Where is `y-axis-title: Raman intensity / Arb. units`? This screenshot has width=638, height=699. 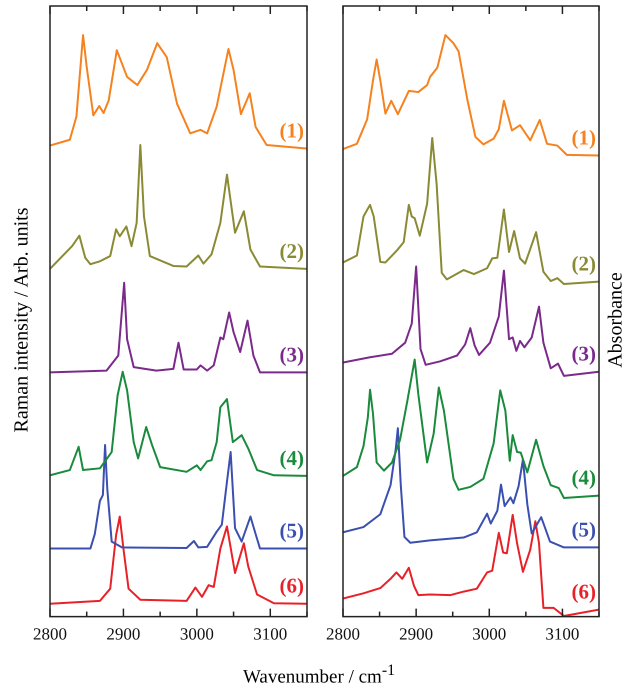
y-axis-title: Raman intensity / Arb. units is located at coordinates (22, 320).